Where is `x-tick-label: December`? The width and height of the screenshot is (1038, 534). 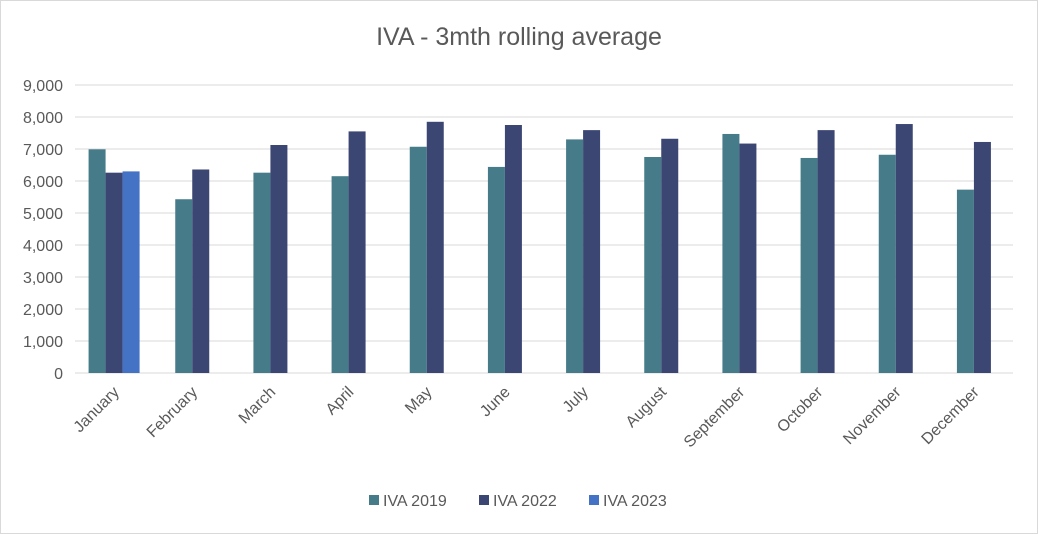
x-tick-label: December is located at coordinates (951, 415).